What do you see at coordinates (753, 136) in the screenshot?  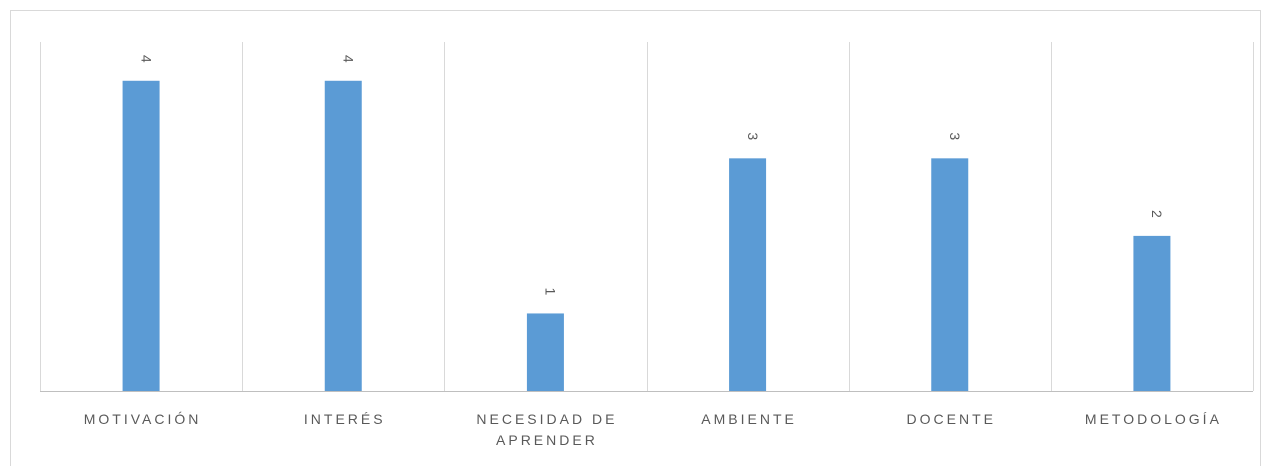 I see `data-label-4: 3` at bounding box center [753, 136].